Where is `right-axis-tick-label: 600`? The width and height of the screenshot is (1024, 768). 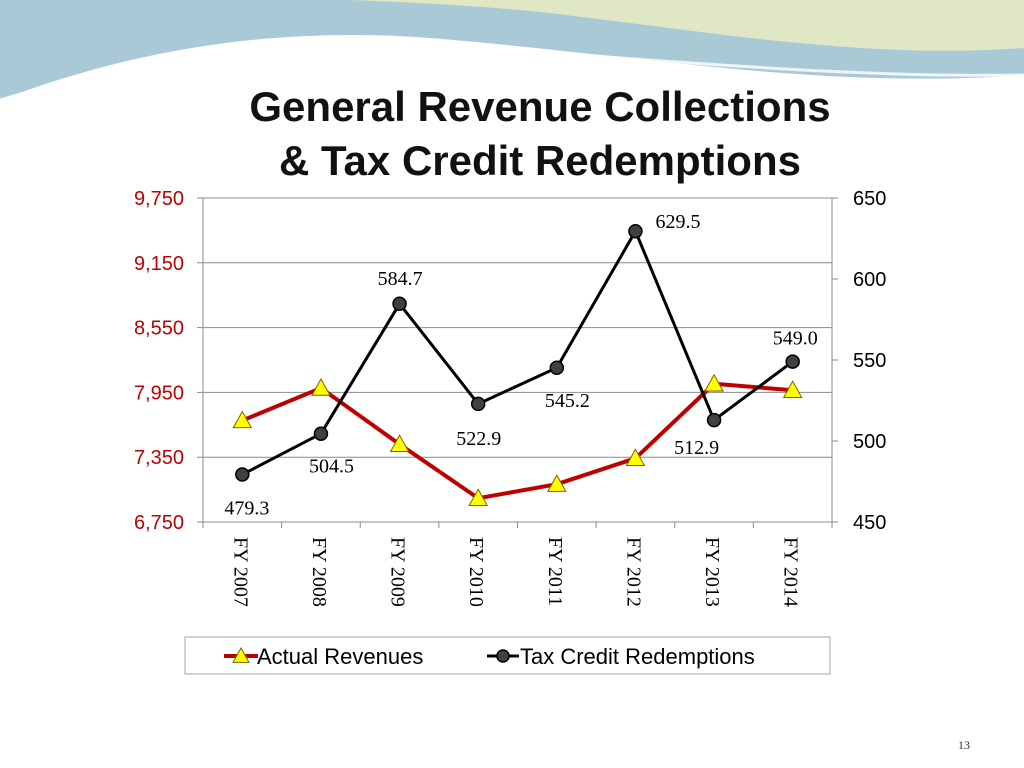 right-axis-tick-label: 600 is located at coordinates (869, 280).